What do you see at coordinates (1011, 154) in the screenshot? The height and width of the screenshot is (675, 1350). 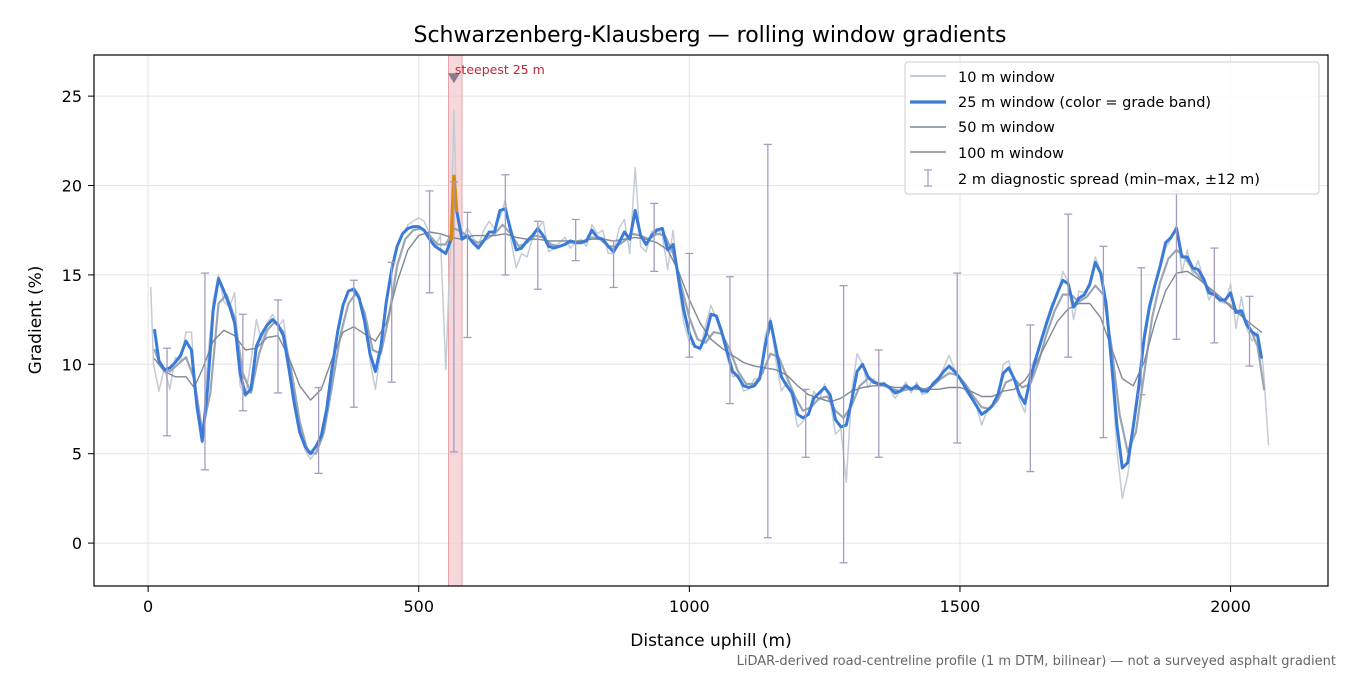 I see `legend-label-100m: 100 m window` at bounding box center [1011, 154].